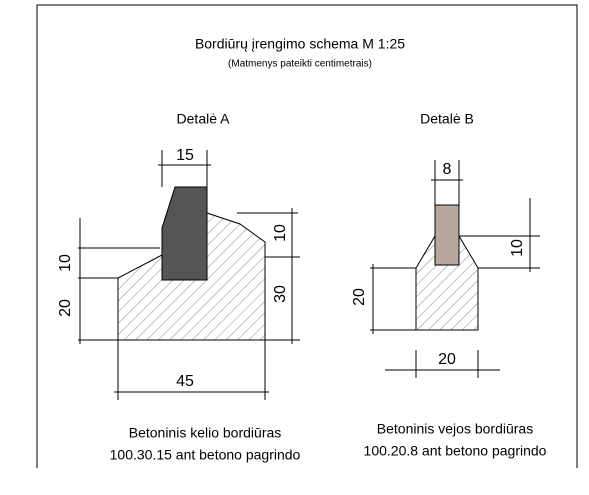 This screenshot has width=589, height=495. Describe the element at coordinates (300, 44) in the screenshot. I see `title: Bordiūrų įrengimo schema M 1:25` at that location.